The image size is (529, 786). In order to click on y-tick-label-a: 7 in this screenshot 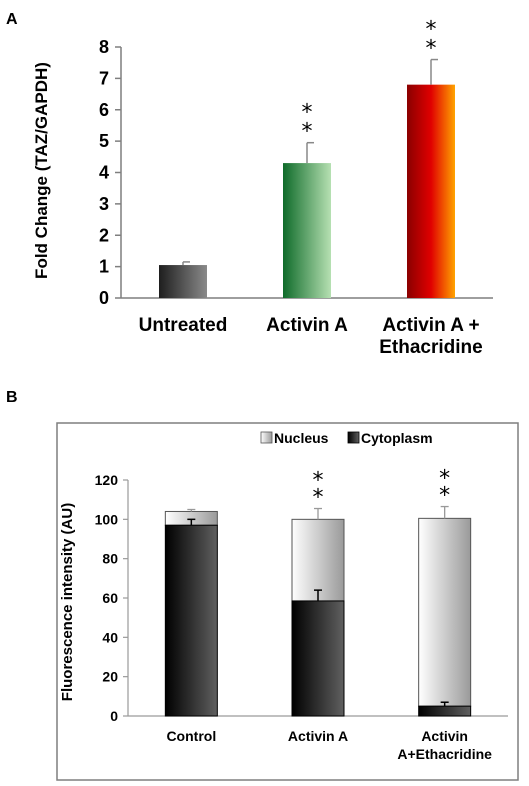, I will do `click(104, 78)`.